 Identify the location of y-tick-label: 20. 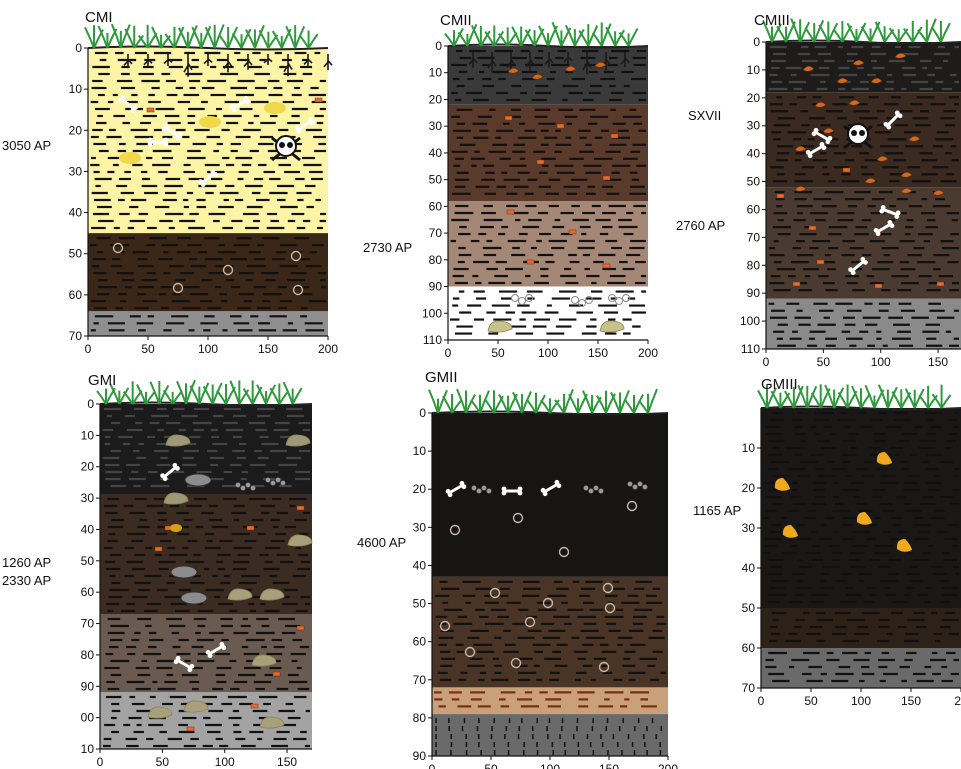
(749, 488).